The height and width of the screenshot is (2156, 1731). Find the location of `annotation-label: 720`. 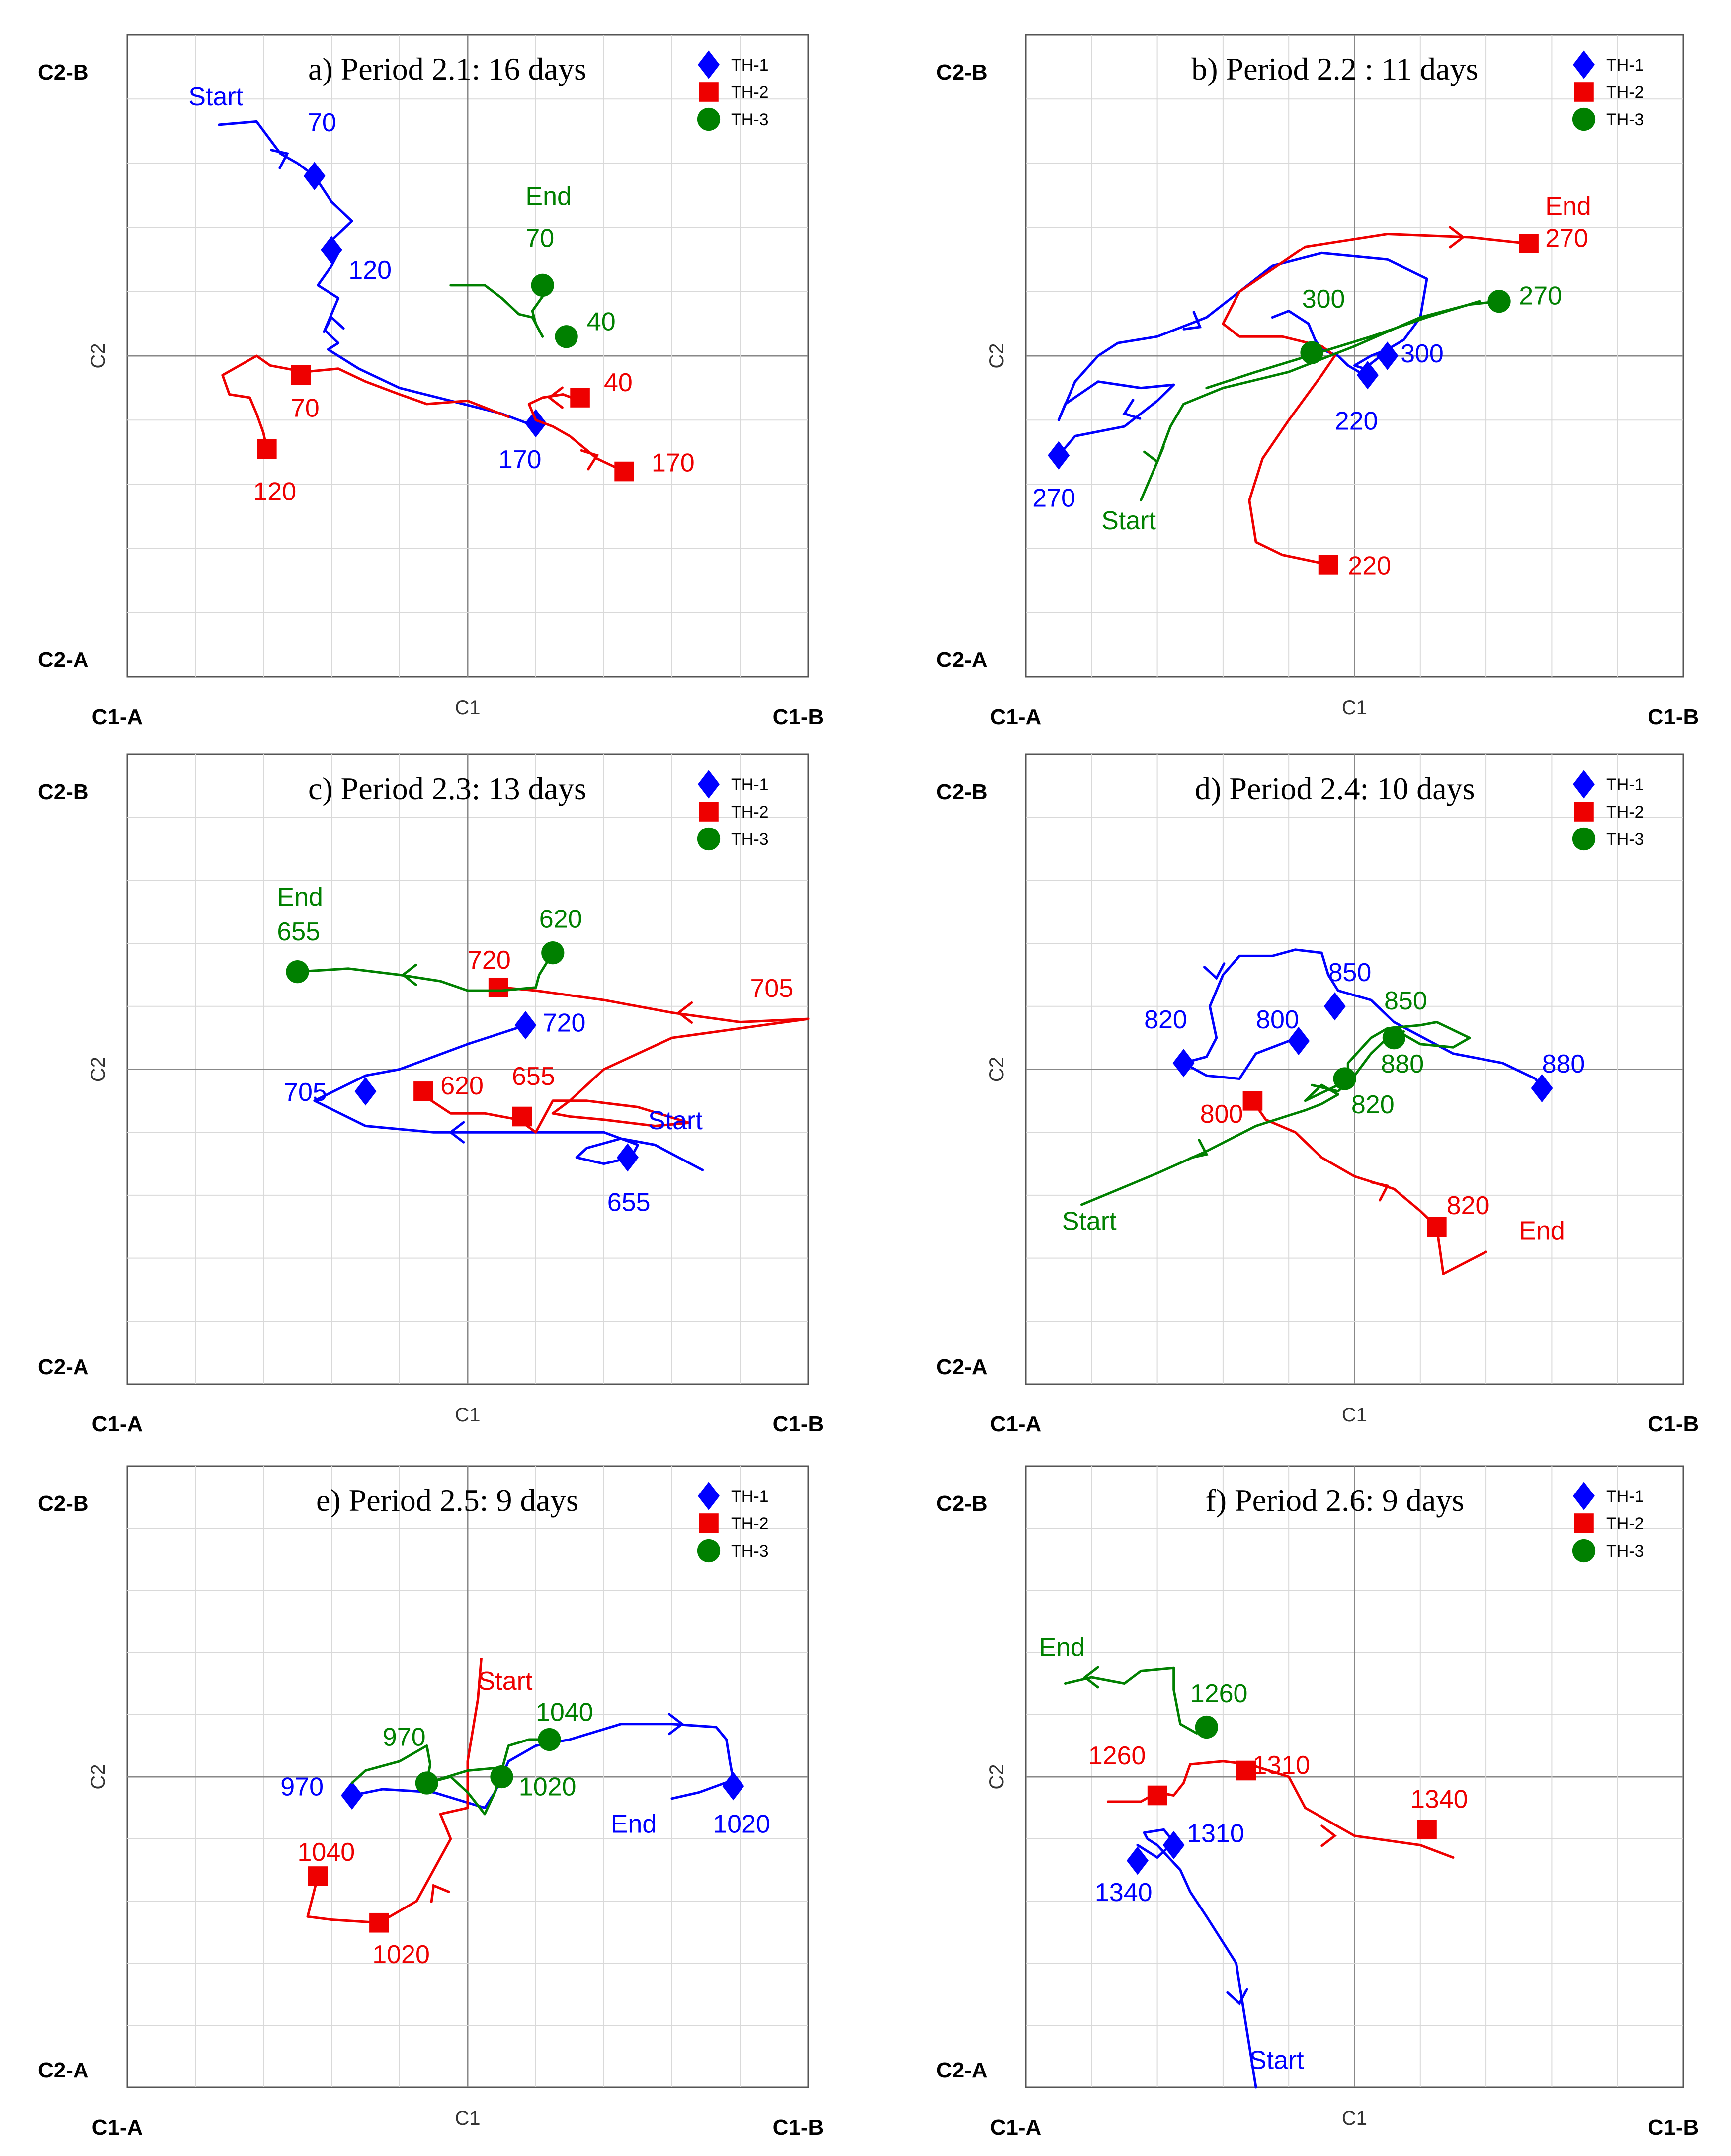

annotation-label: 720 is located at coordinates (564, 1024).